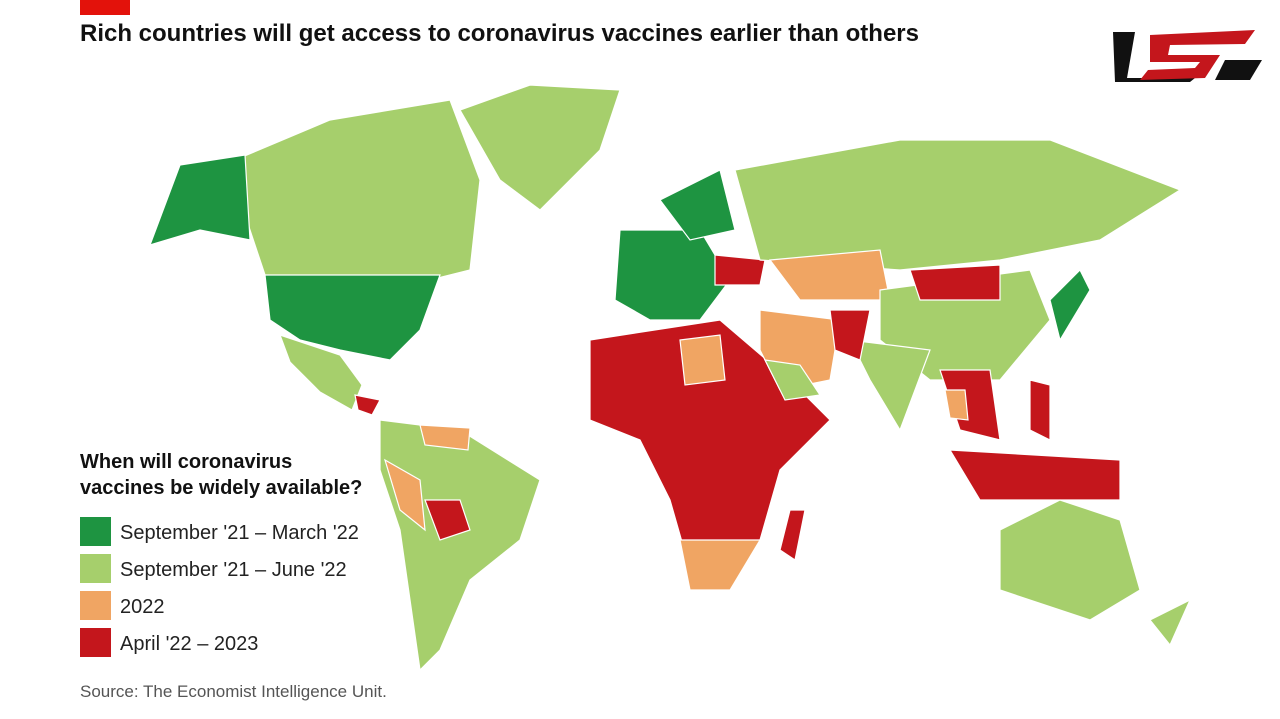  I want to click on mexico, so click(321, 372).